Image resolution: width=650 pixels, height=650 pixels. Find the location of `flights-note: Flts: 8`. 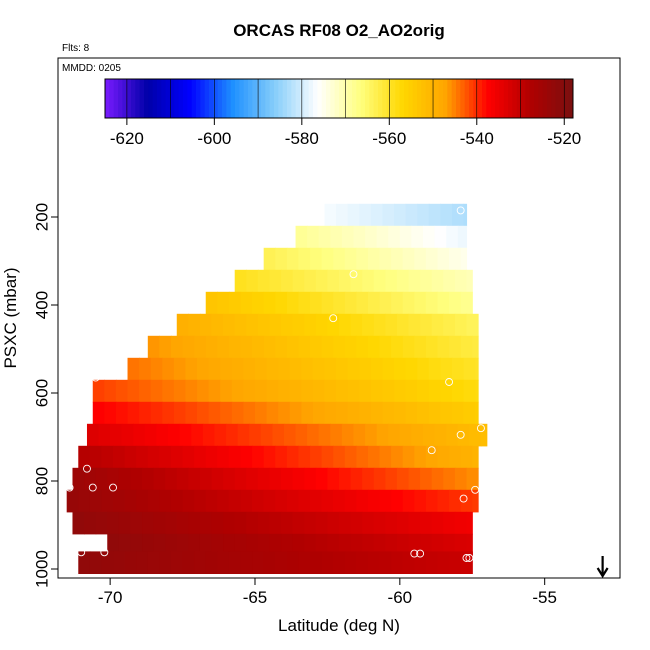

flights-note: Flts: 8 is located at coordinates (76, 48).